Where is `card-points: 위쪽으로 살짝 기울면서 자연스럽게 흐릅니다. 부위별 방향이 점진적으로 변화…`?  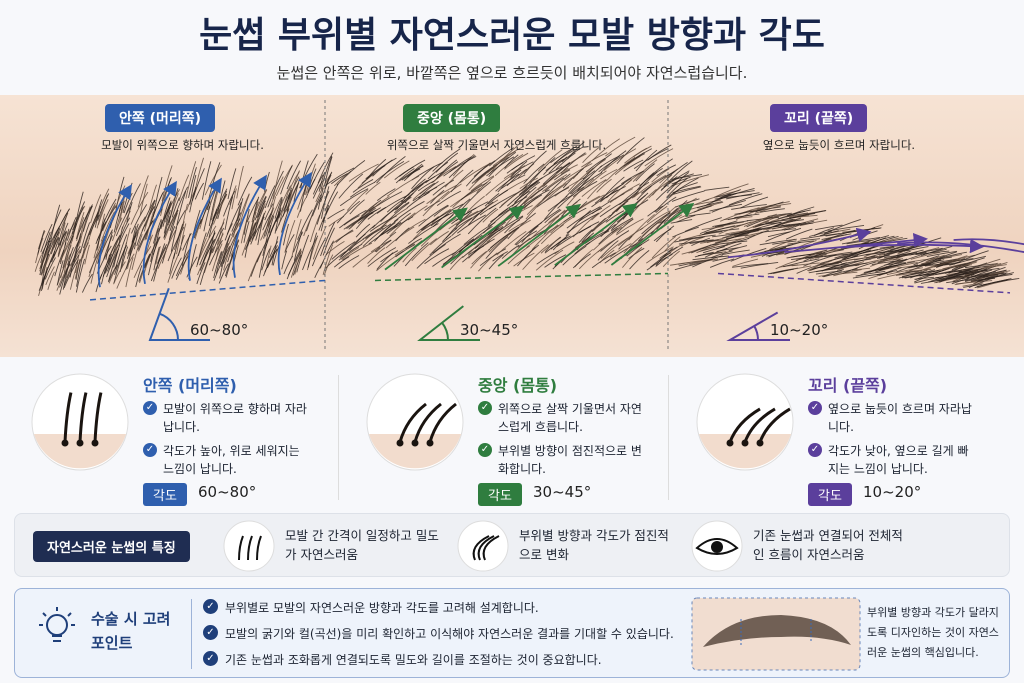 card-points: 위쪽으로 살짝 기울면서 자연스럽게 흐릅니다. 부위별 방향이 점진적으로 변화… is located at coordinates (560, 442).